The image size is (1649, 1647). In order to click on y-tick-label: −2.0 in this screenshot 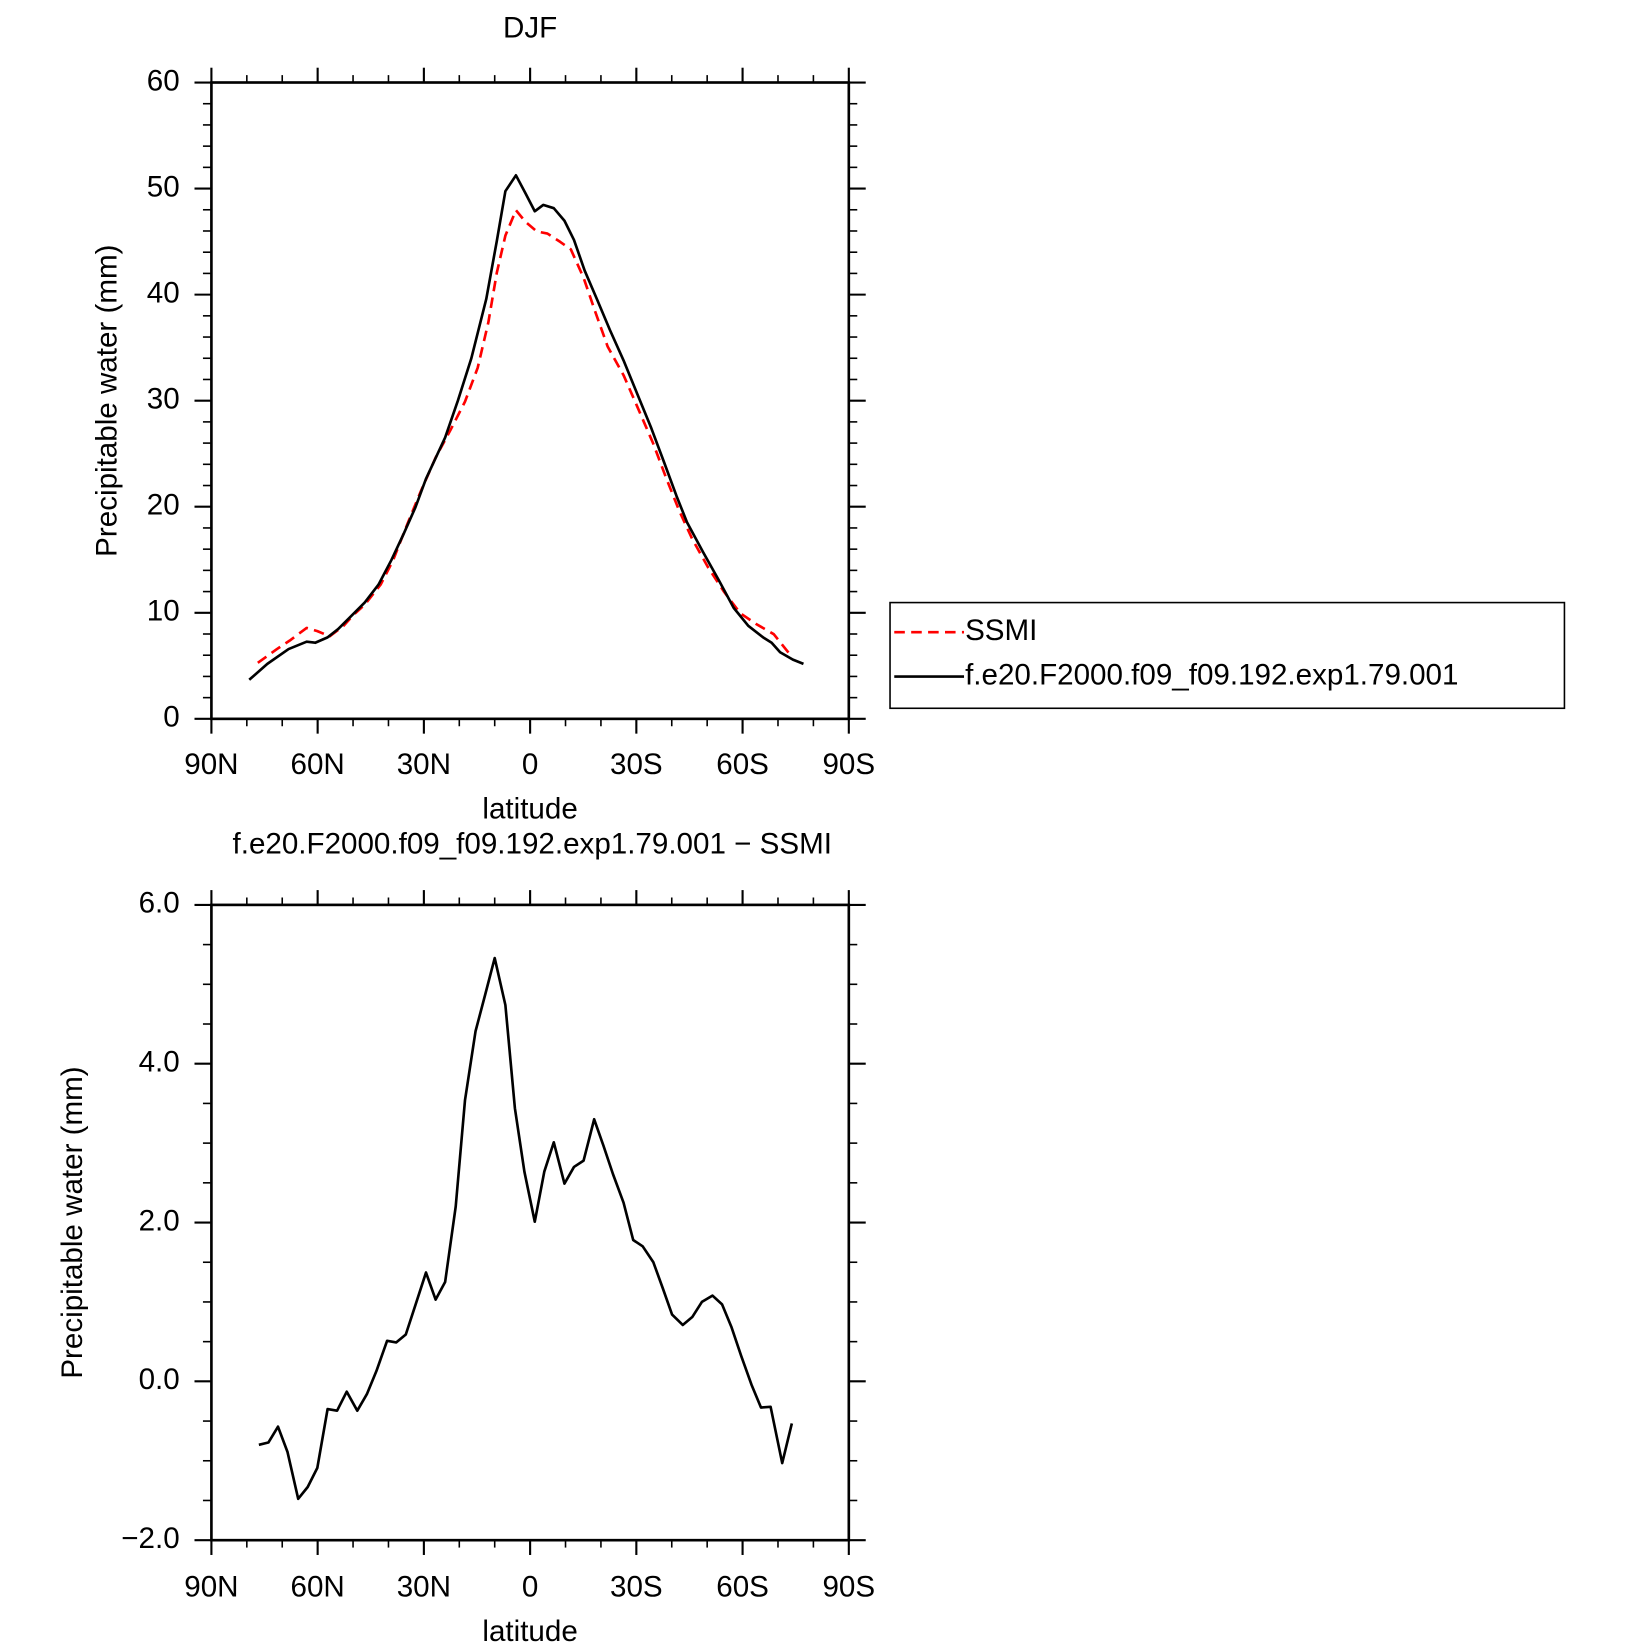, I will do `click(150, 1538)`.